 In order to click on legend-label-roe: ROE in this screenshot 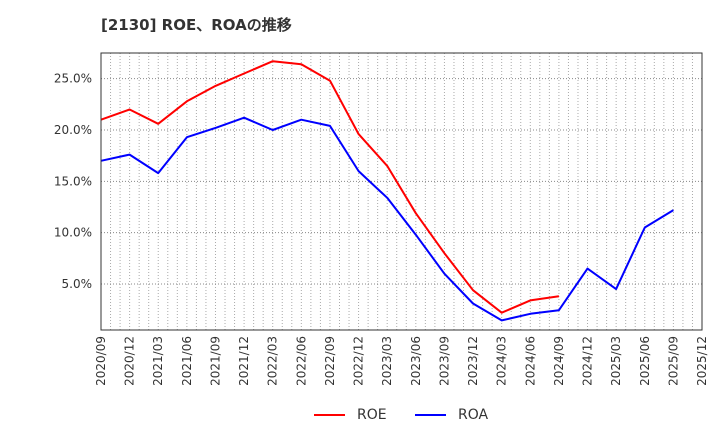, I will do `click(372, 415)`.